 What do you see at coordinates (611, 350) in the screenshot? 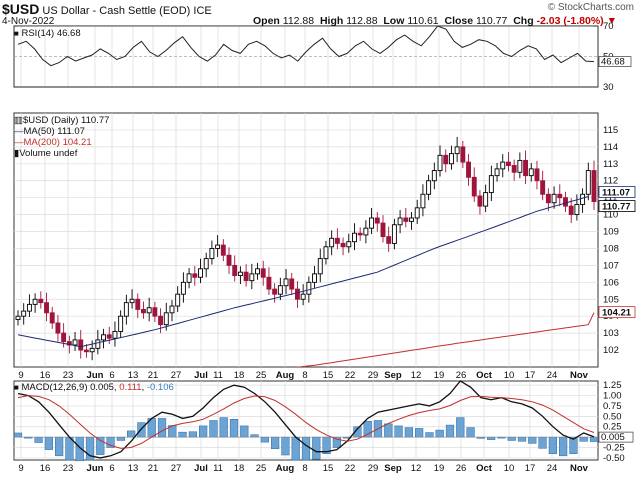
I see `price-tick-label: 102` at bounding box center [611, 350].